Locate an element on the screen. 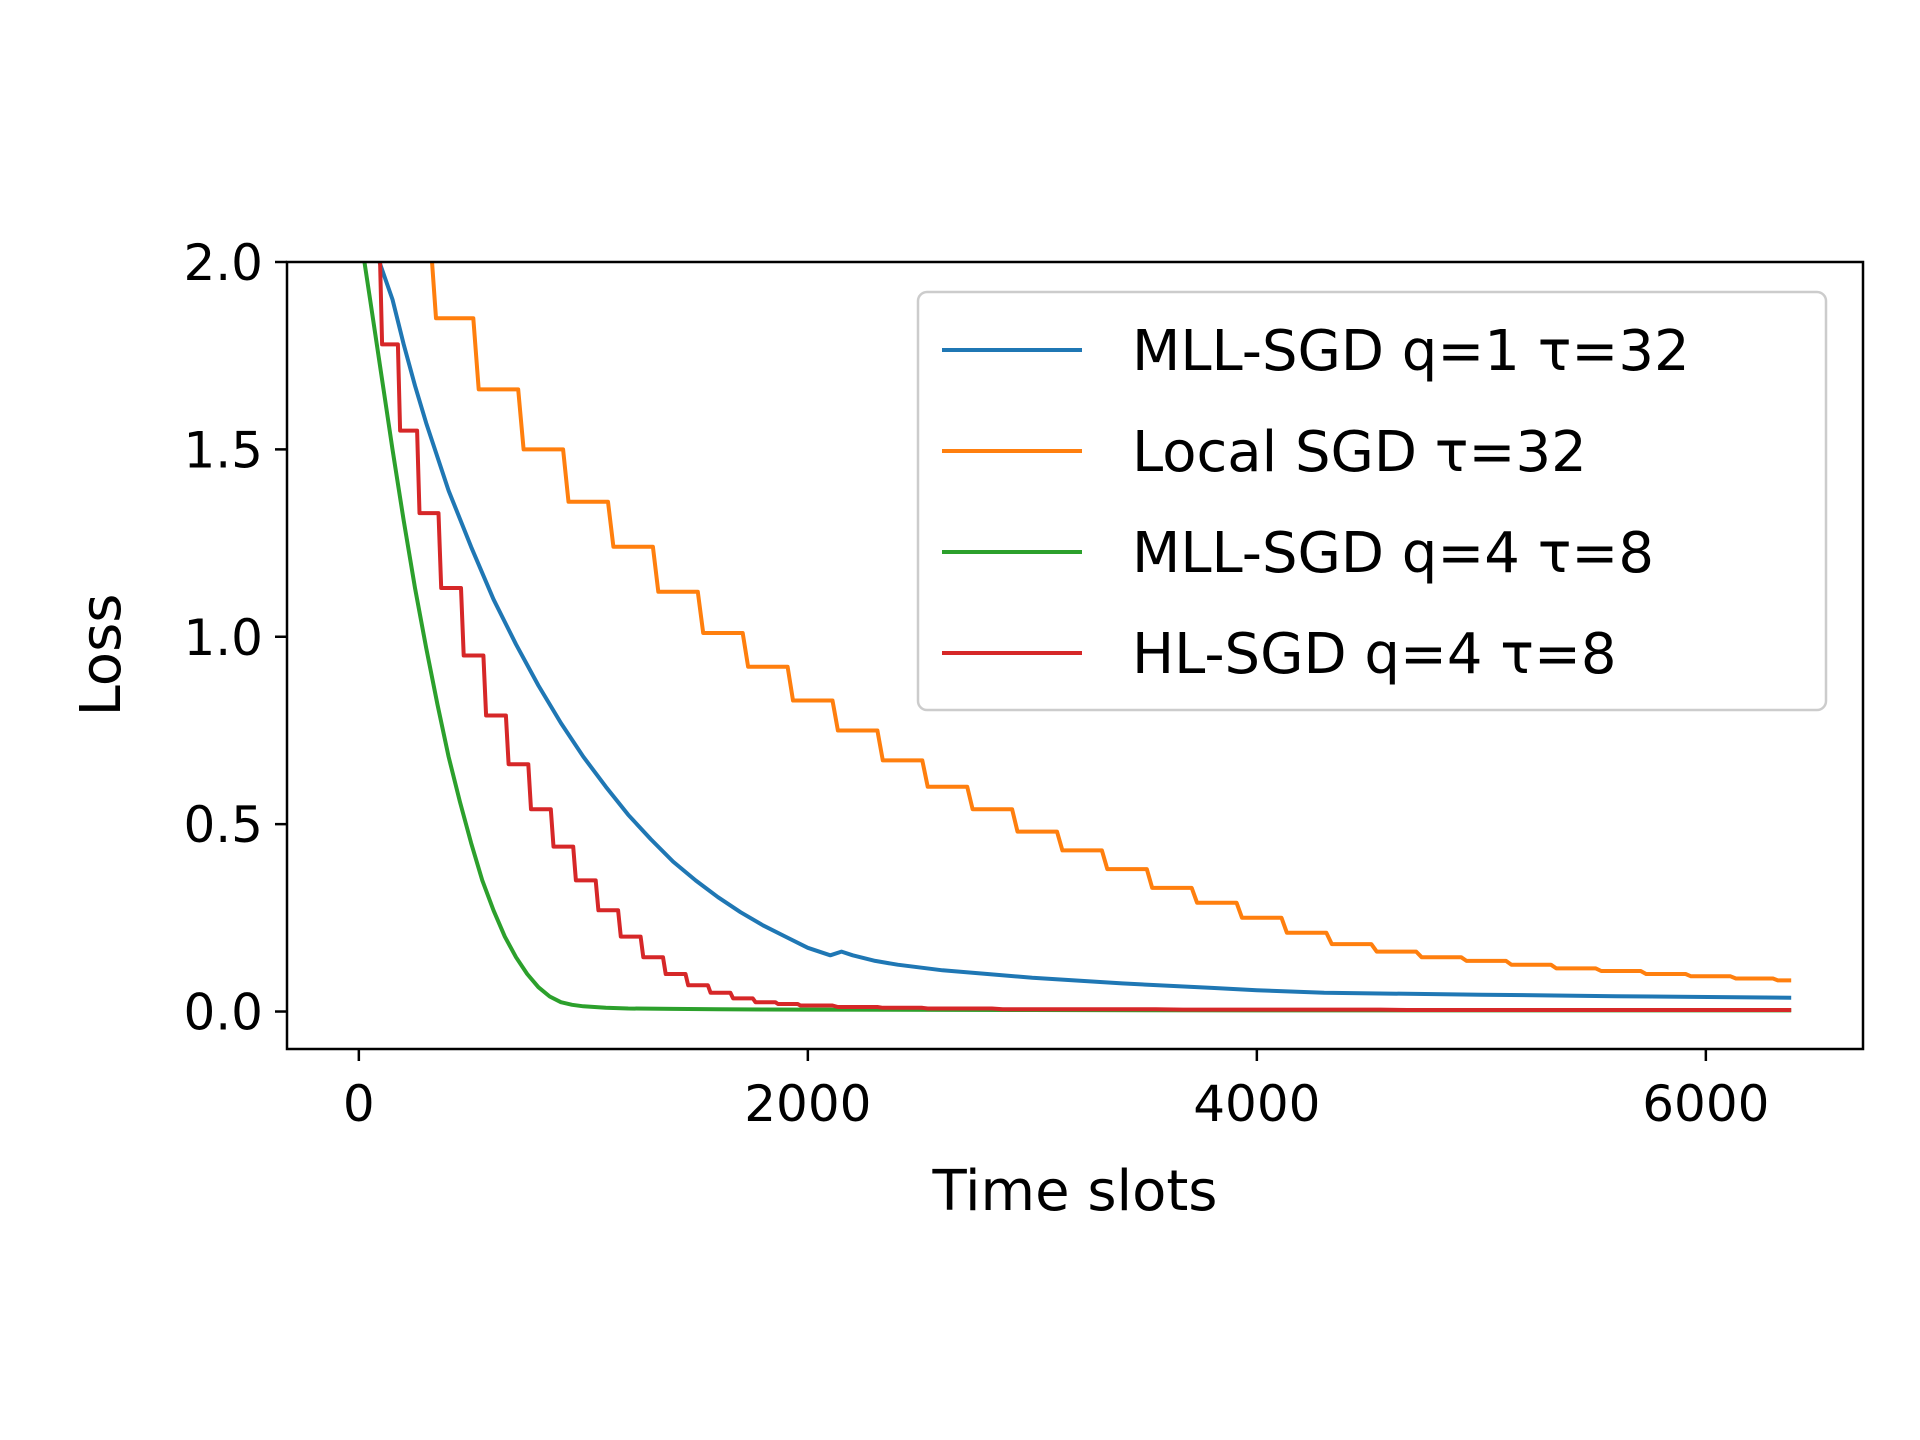 This screenshot has height=1440, width=1920. legend-label-4: HL-SGD q=4 τ=8 is located at coordinates (1374, 654).